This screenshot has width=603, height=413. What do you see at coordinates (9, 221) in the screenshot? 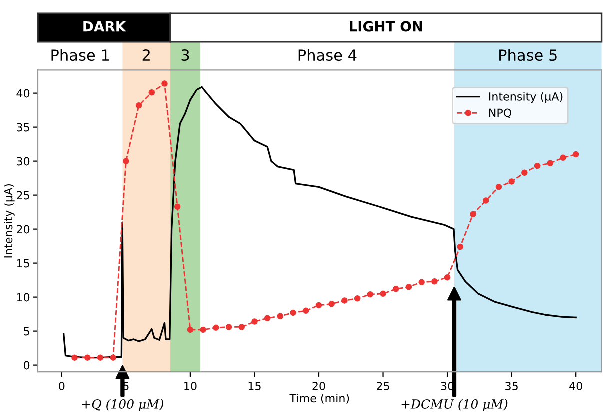
I see `y-axis-title: Intensity (μA)` at bounding box center [9, 221].